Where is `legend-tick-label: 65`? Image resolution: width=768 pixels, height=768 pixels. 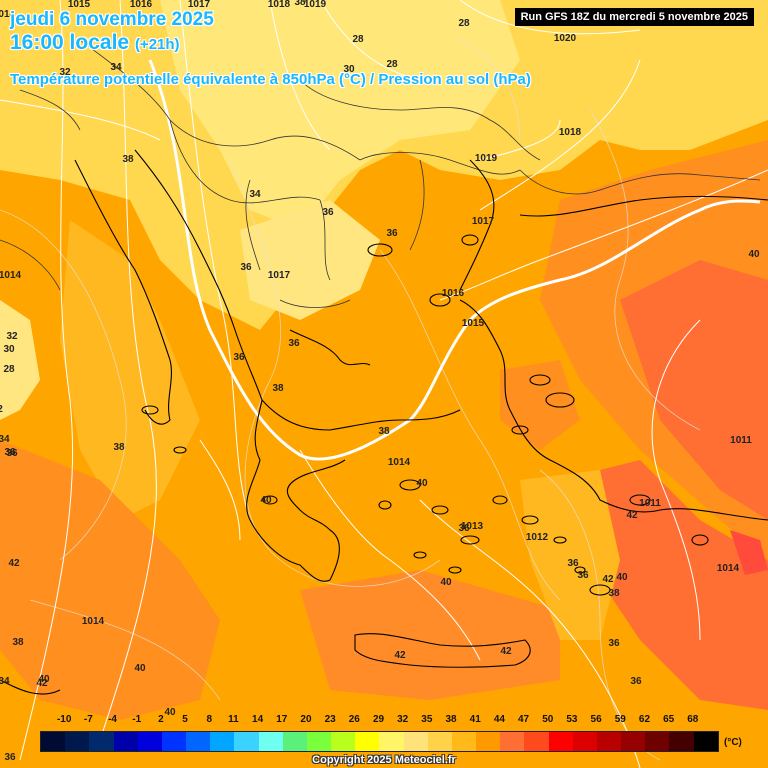
legend-tick-label: 65 is located at coordinates (669, 719).